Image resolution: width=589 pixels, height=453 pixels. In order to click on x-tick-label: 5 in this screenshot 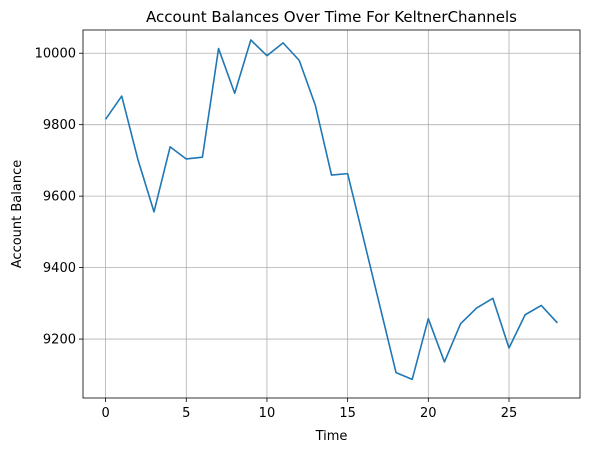, I will do `click(186, 413)`.